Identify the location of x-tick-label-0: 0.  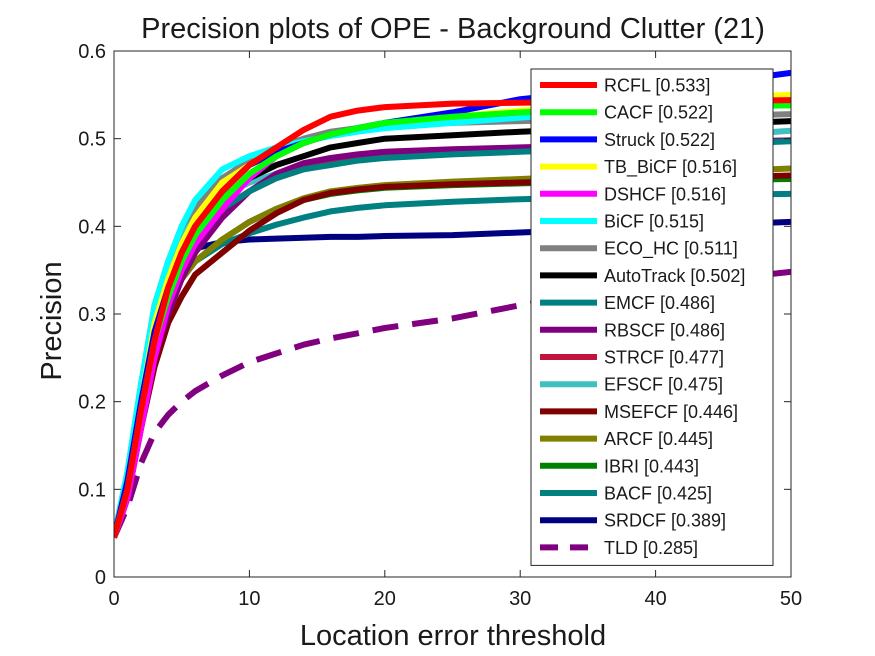
(113, 599).